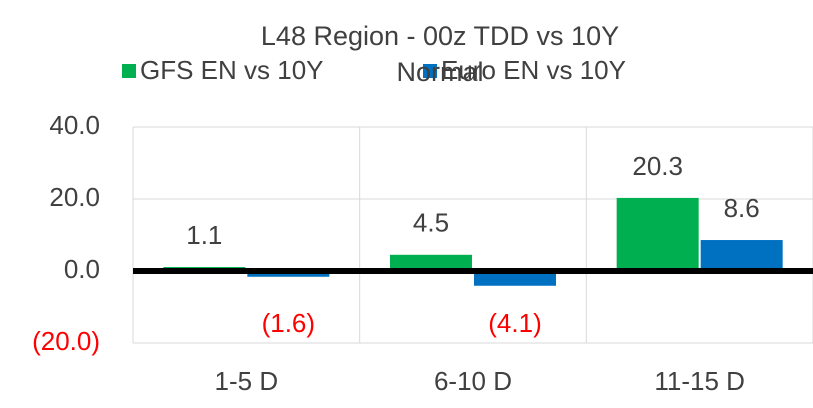  Describe the element at coordinates (232, 70) in the screenshot. I see `legend-label: GFS EN vs 10Y` at that location.